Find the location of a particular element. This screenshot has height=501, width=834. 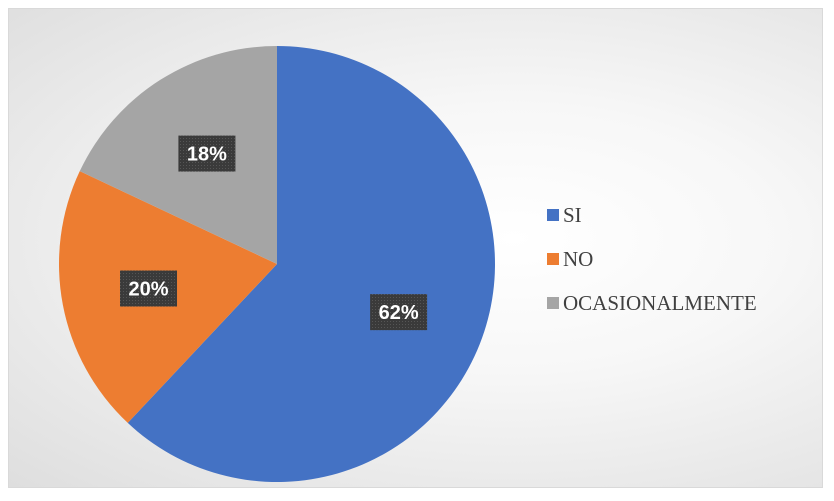

data-label-si: 62% is located at coordinates (399, 312).